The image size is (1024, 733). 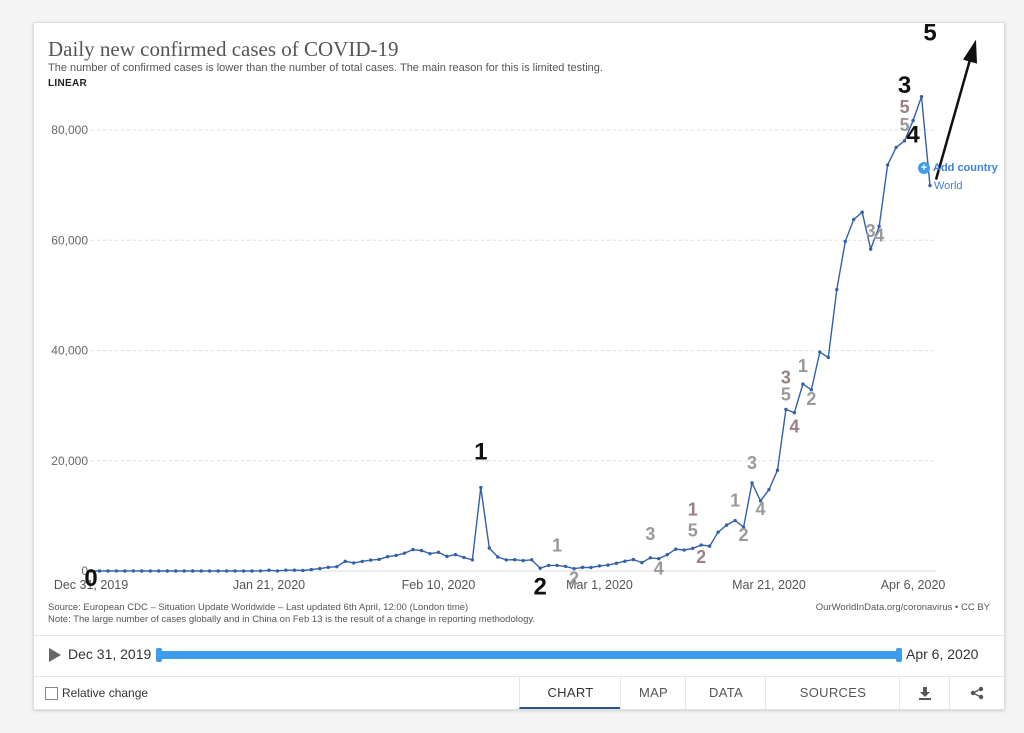 I want to click on owid-credit: OurWorldInData.org/coronavirus • CC BY, so click(x=902, y=607).